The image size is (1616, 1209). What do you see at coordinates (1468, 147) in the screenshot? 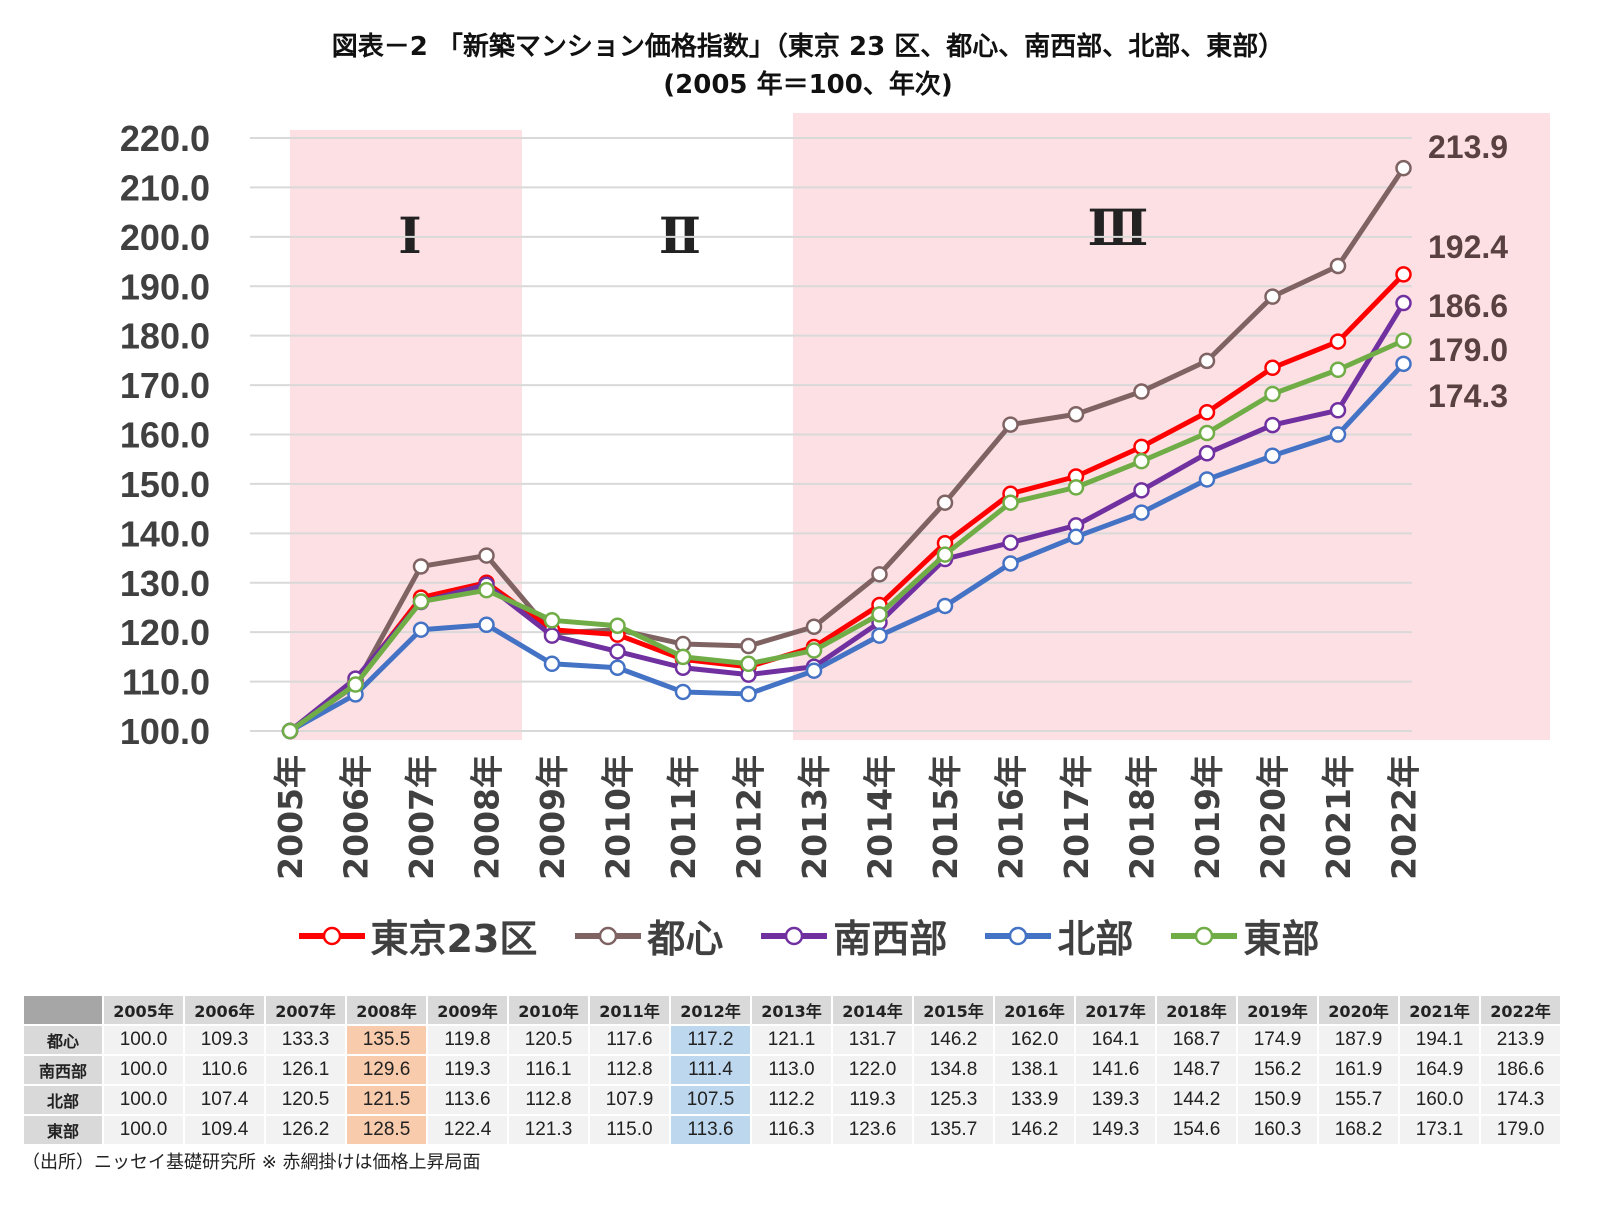
I see `end-value-label: 213.9` at bounding box center [1468, 147].